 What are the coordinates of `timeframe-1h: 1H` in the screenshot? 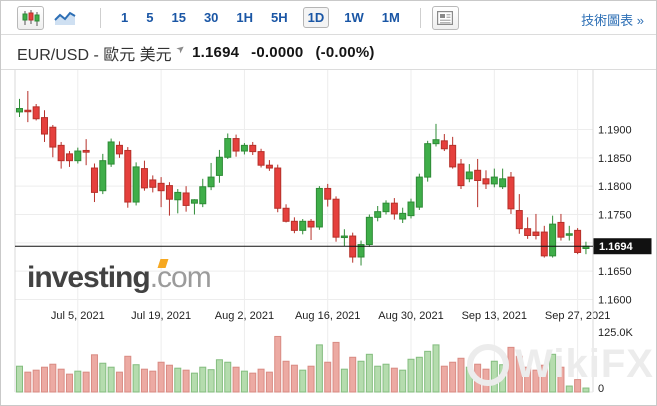 It's located at (245, 17).